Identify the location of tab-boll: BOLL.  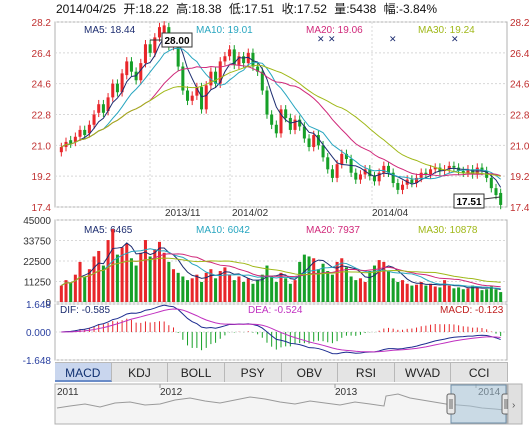
(196, 372).